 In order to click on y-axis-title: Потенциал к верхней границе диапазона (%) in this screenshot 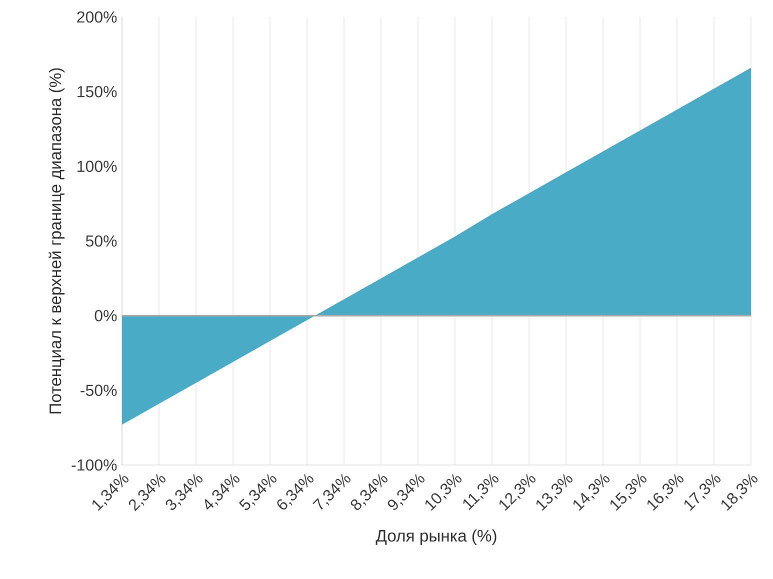, I will do `click(56, 241)`.